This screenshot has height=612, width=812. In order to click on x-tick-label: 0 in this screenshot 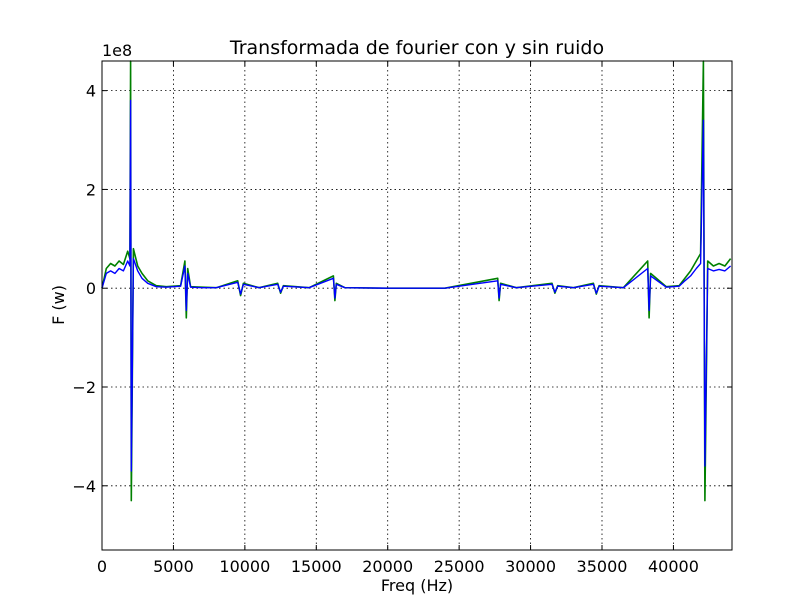, I will do `click(102, 566)`.